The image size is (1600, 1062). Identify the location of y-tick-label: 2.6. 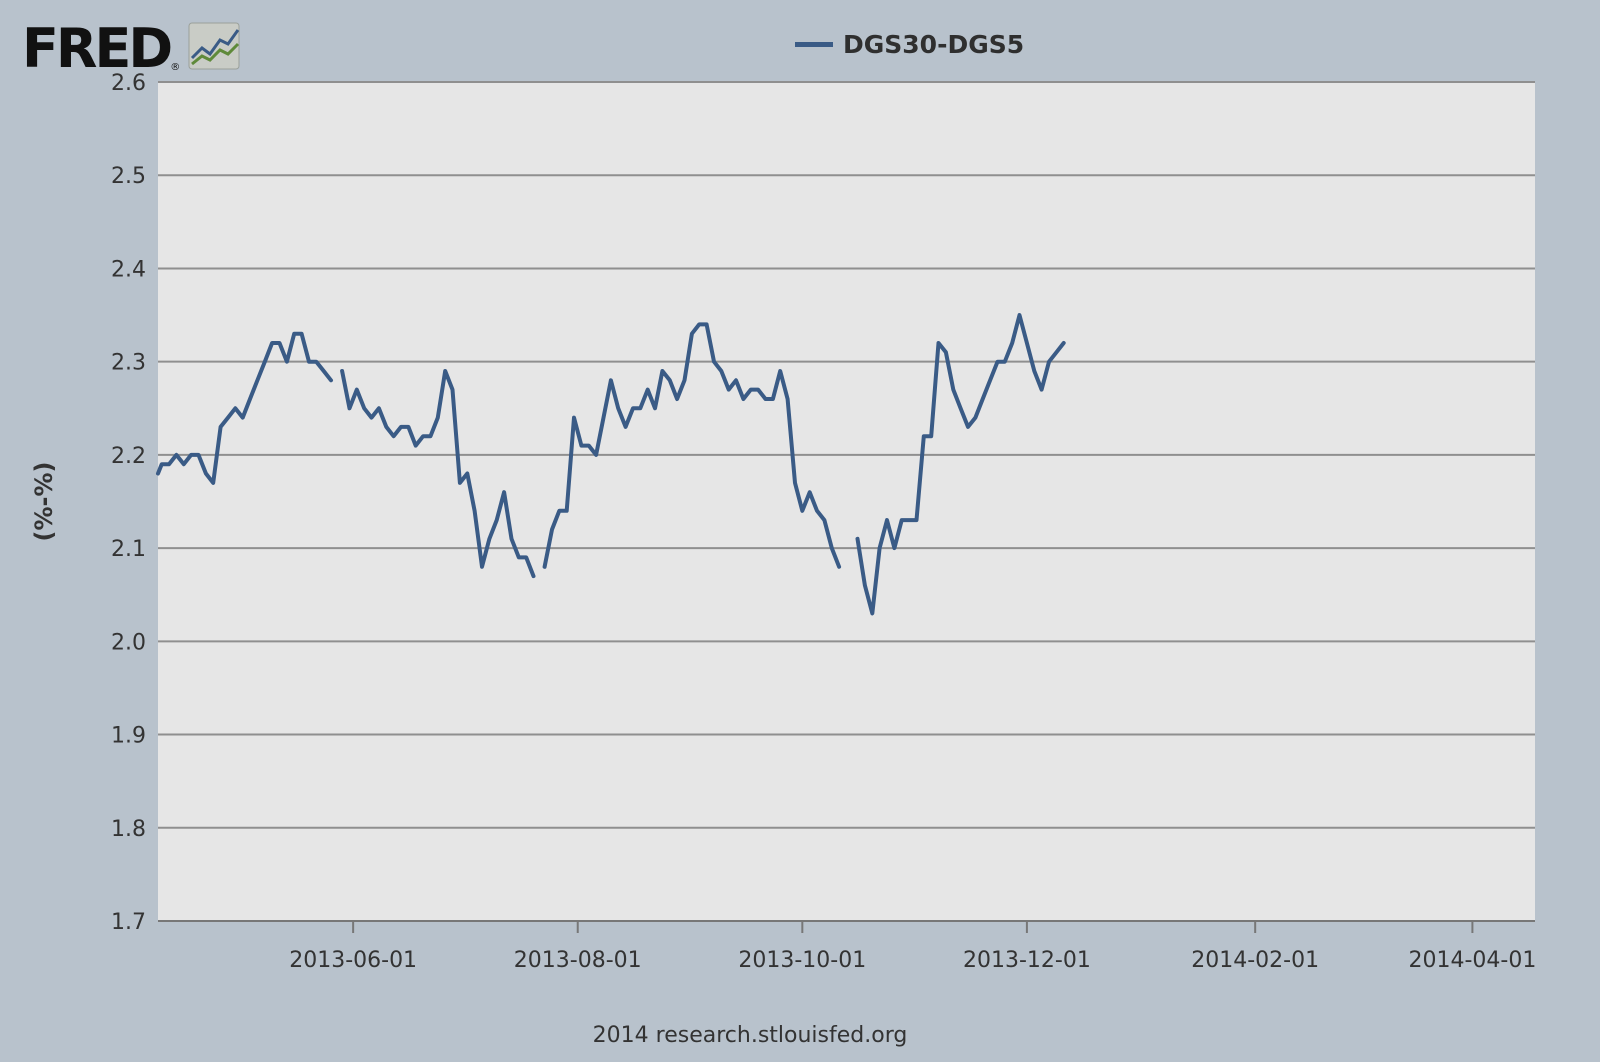
(128, 83).